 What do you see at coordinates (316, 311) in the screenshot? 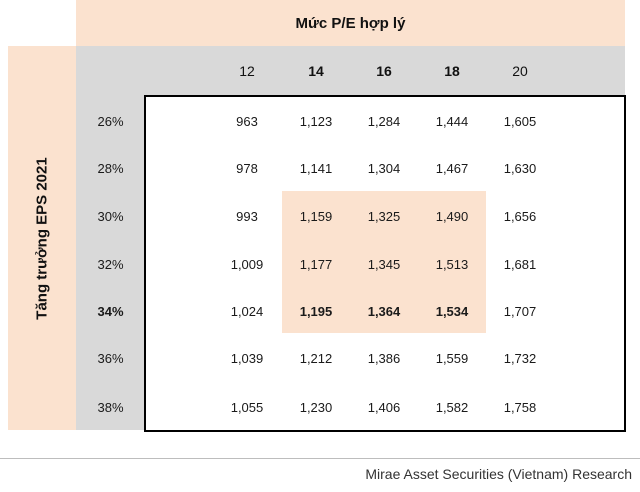
I see `table-cell: 1,195` at bounding box center [316, 311].